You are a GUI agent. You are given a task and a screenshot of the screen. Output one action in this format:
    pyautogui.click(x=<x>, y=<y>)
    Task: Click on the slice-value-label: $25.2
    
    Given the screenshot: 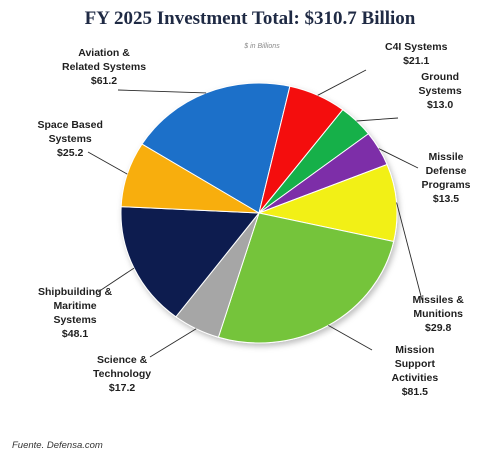 What is the action you would take?
    pyautogui.click(x=70, y=153)
    